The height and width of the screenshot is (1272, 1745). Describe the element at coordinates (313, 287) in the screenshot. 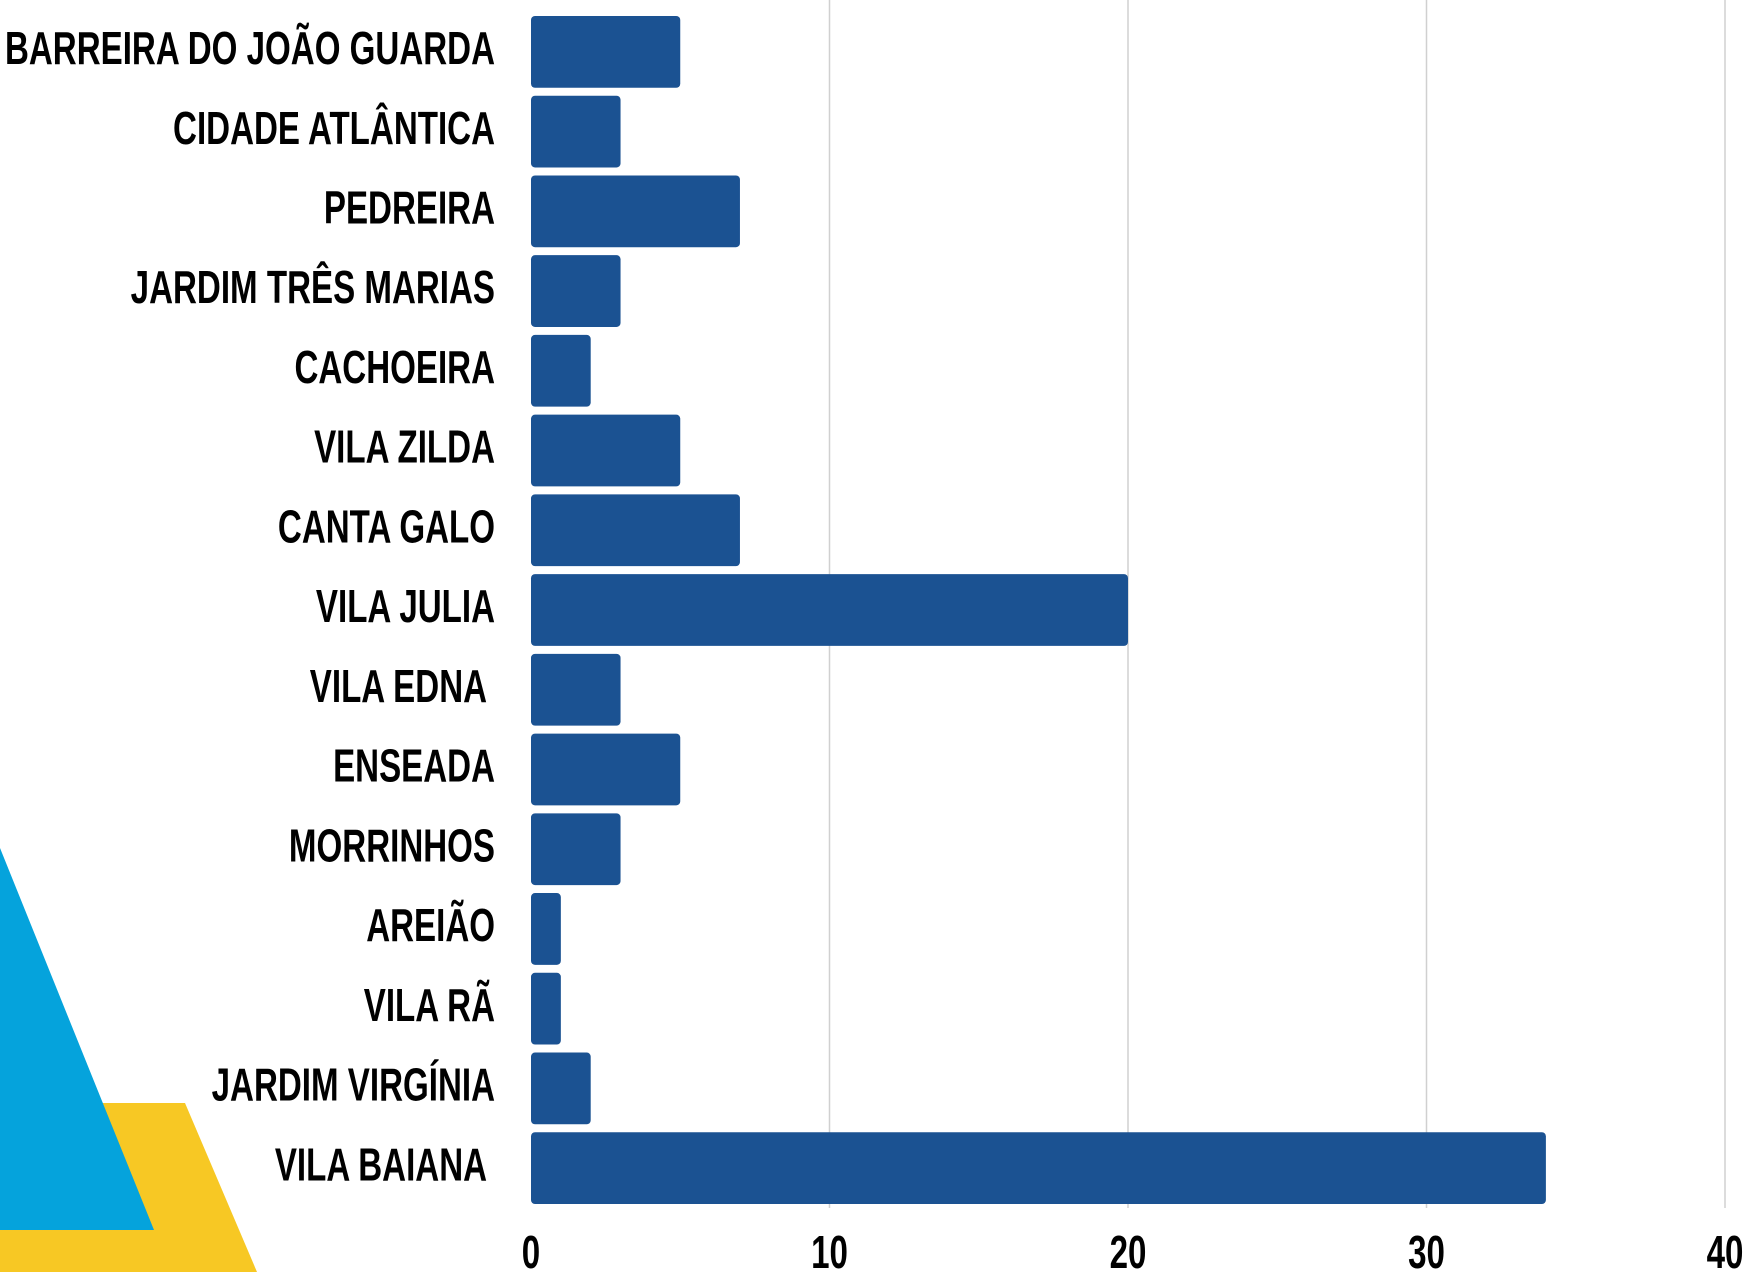

I see `y-tick-label: JARDIM TRÊS MARIAS` at that location.